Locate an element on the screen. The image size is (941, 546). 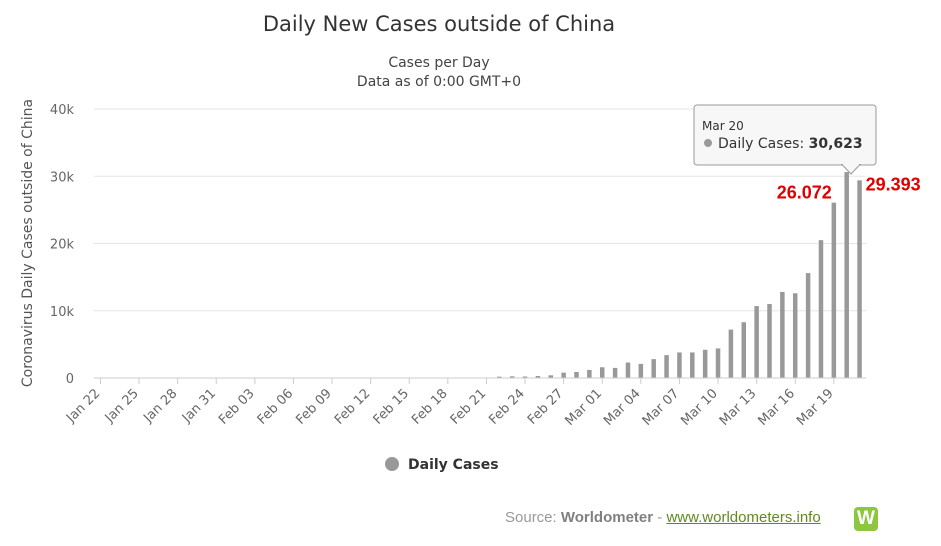
x-tick-label: Mar 13 is located at coordinates (738, 407).